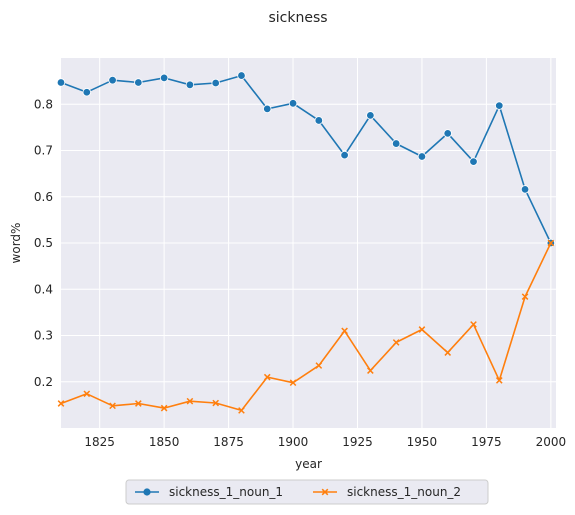 This screenshot has height=515, width=575. What do you see at coordinates (43, 382) in the screenshot?
I see `y-tick-label: 0.2` at bounding box center [43, 382].